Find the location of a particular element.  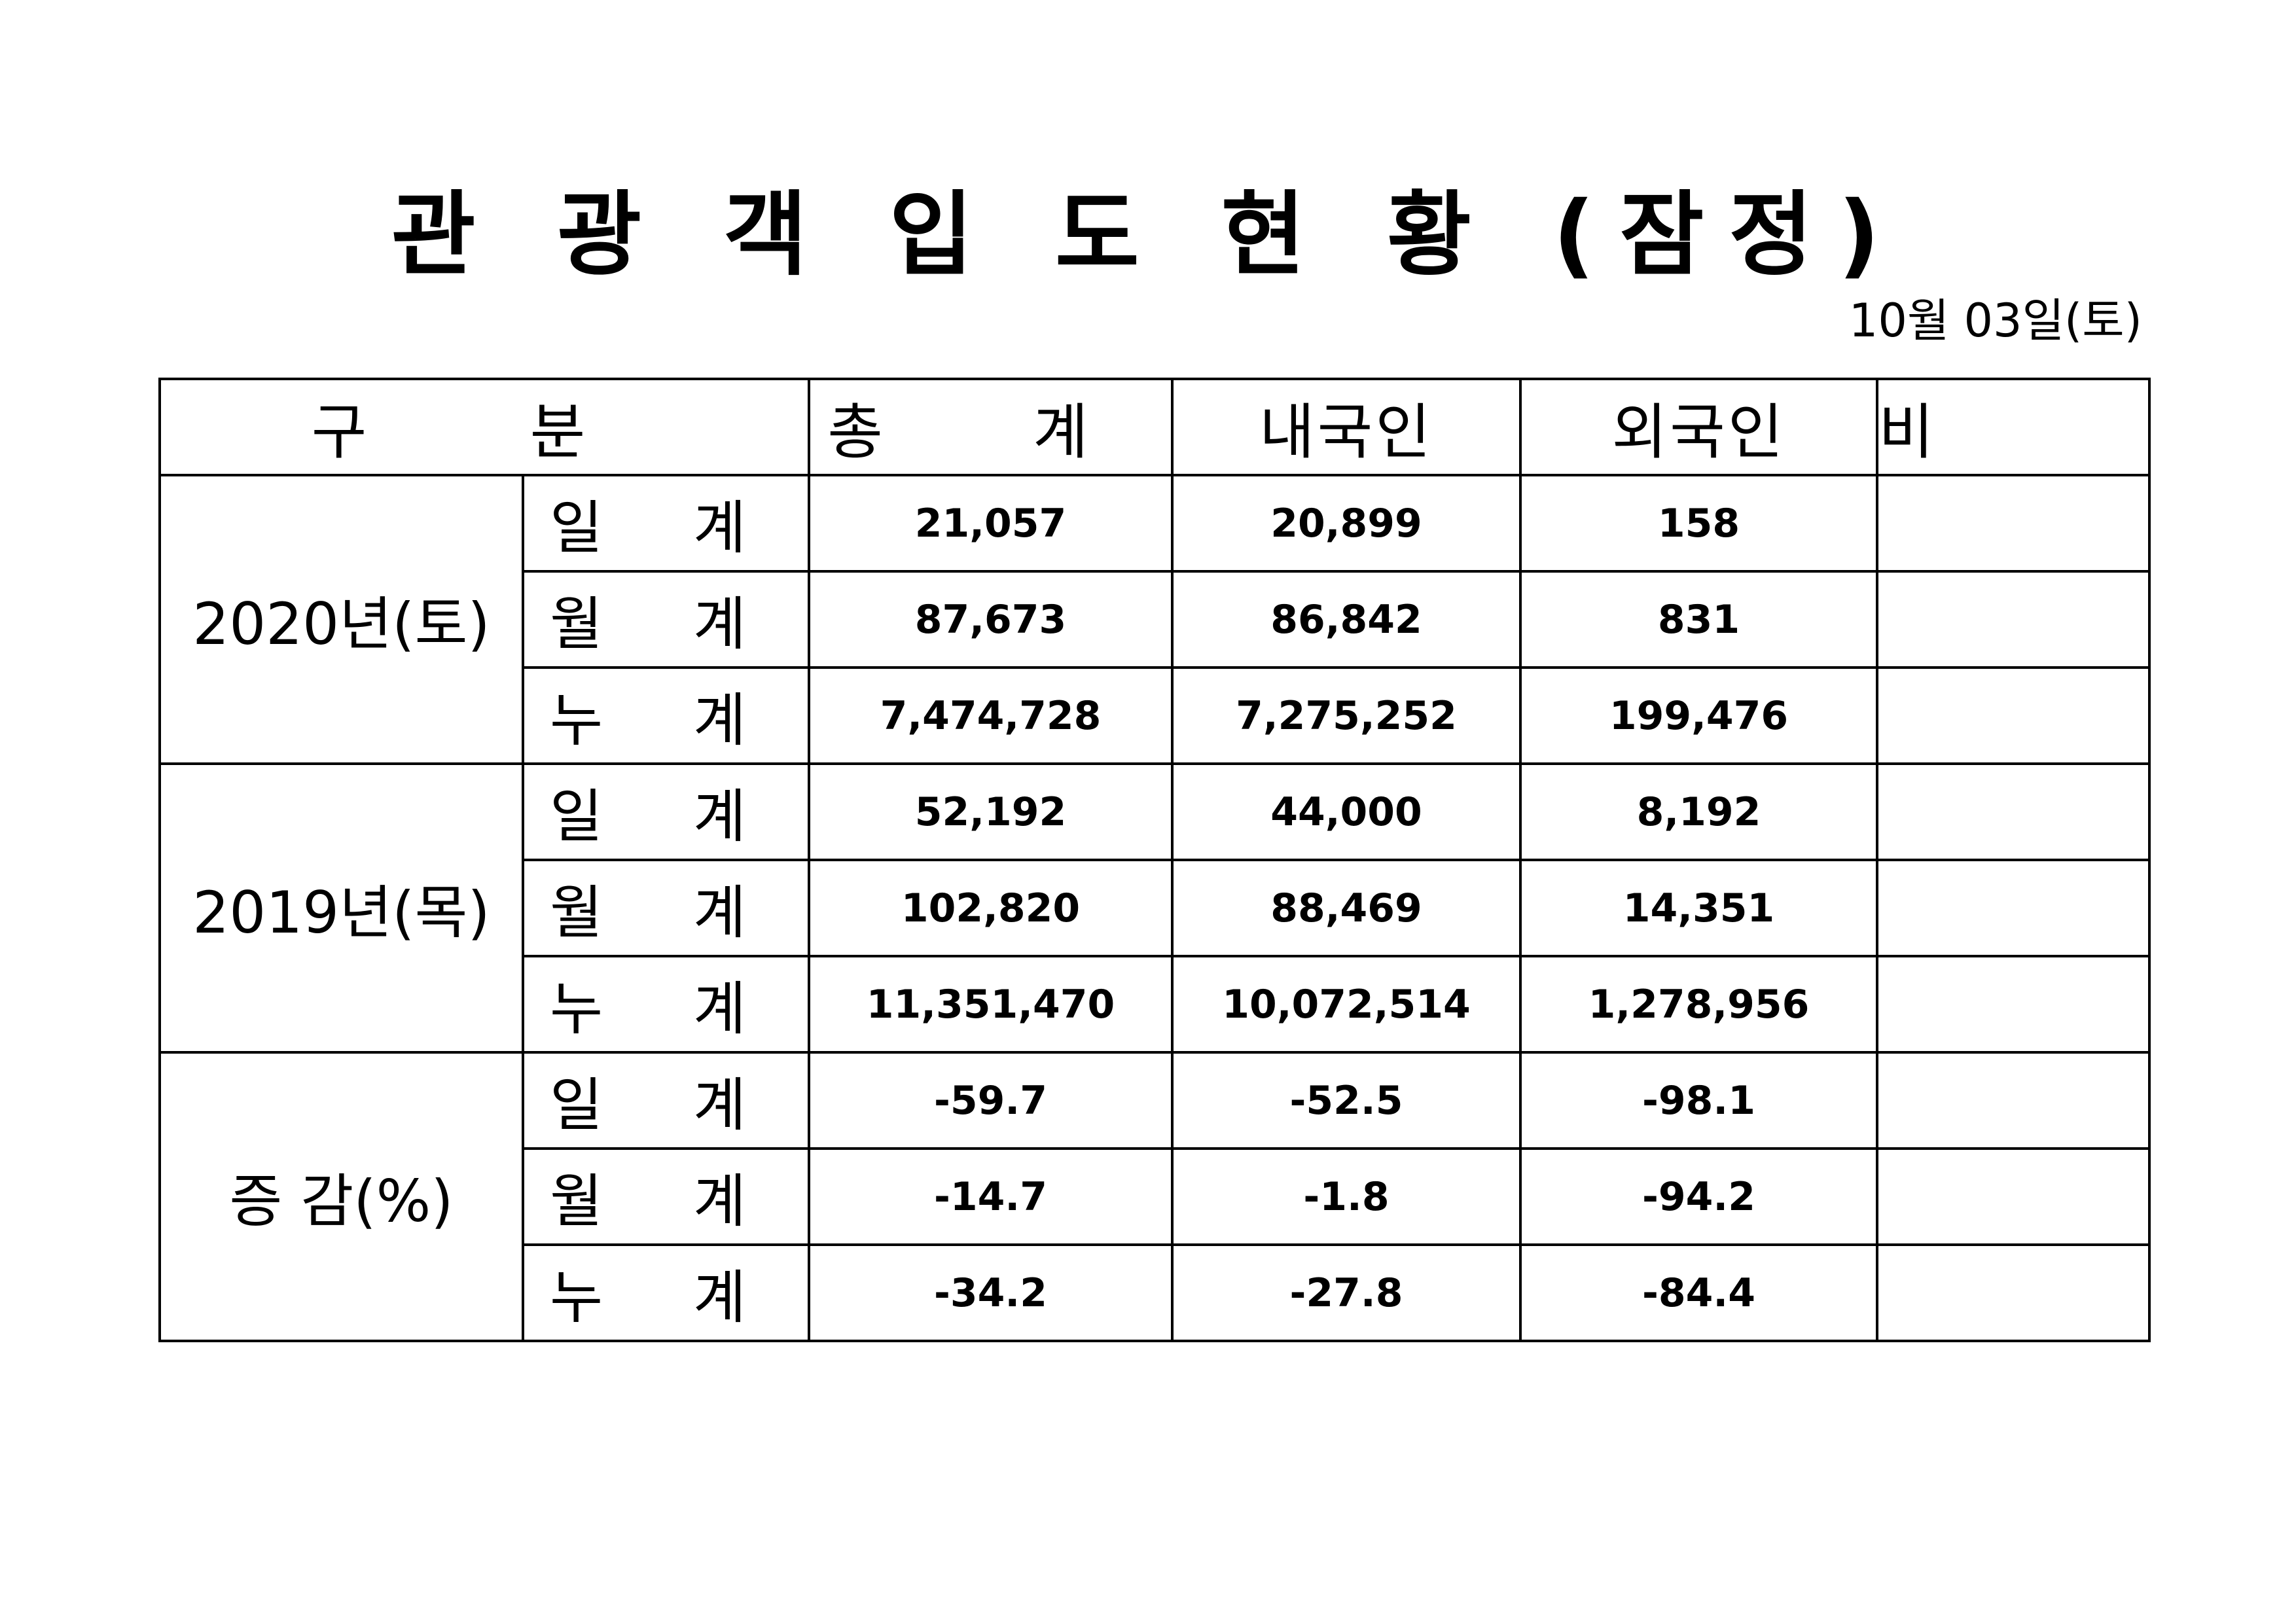

total-cell: -59.7 is located at coordinates (991, 1100).